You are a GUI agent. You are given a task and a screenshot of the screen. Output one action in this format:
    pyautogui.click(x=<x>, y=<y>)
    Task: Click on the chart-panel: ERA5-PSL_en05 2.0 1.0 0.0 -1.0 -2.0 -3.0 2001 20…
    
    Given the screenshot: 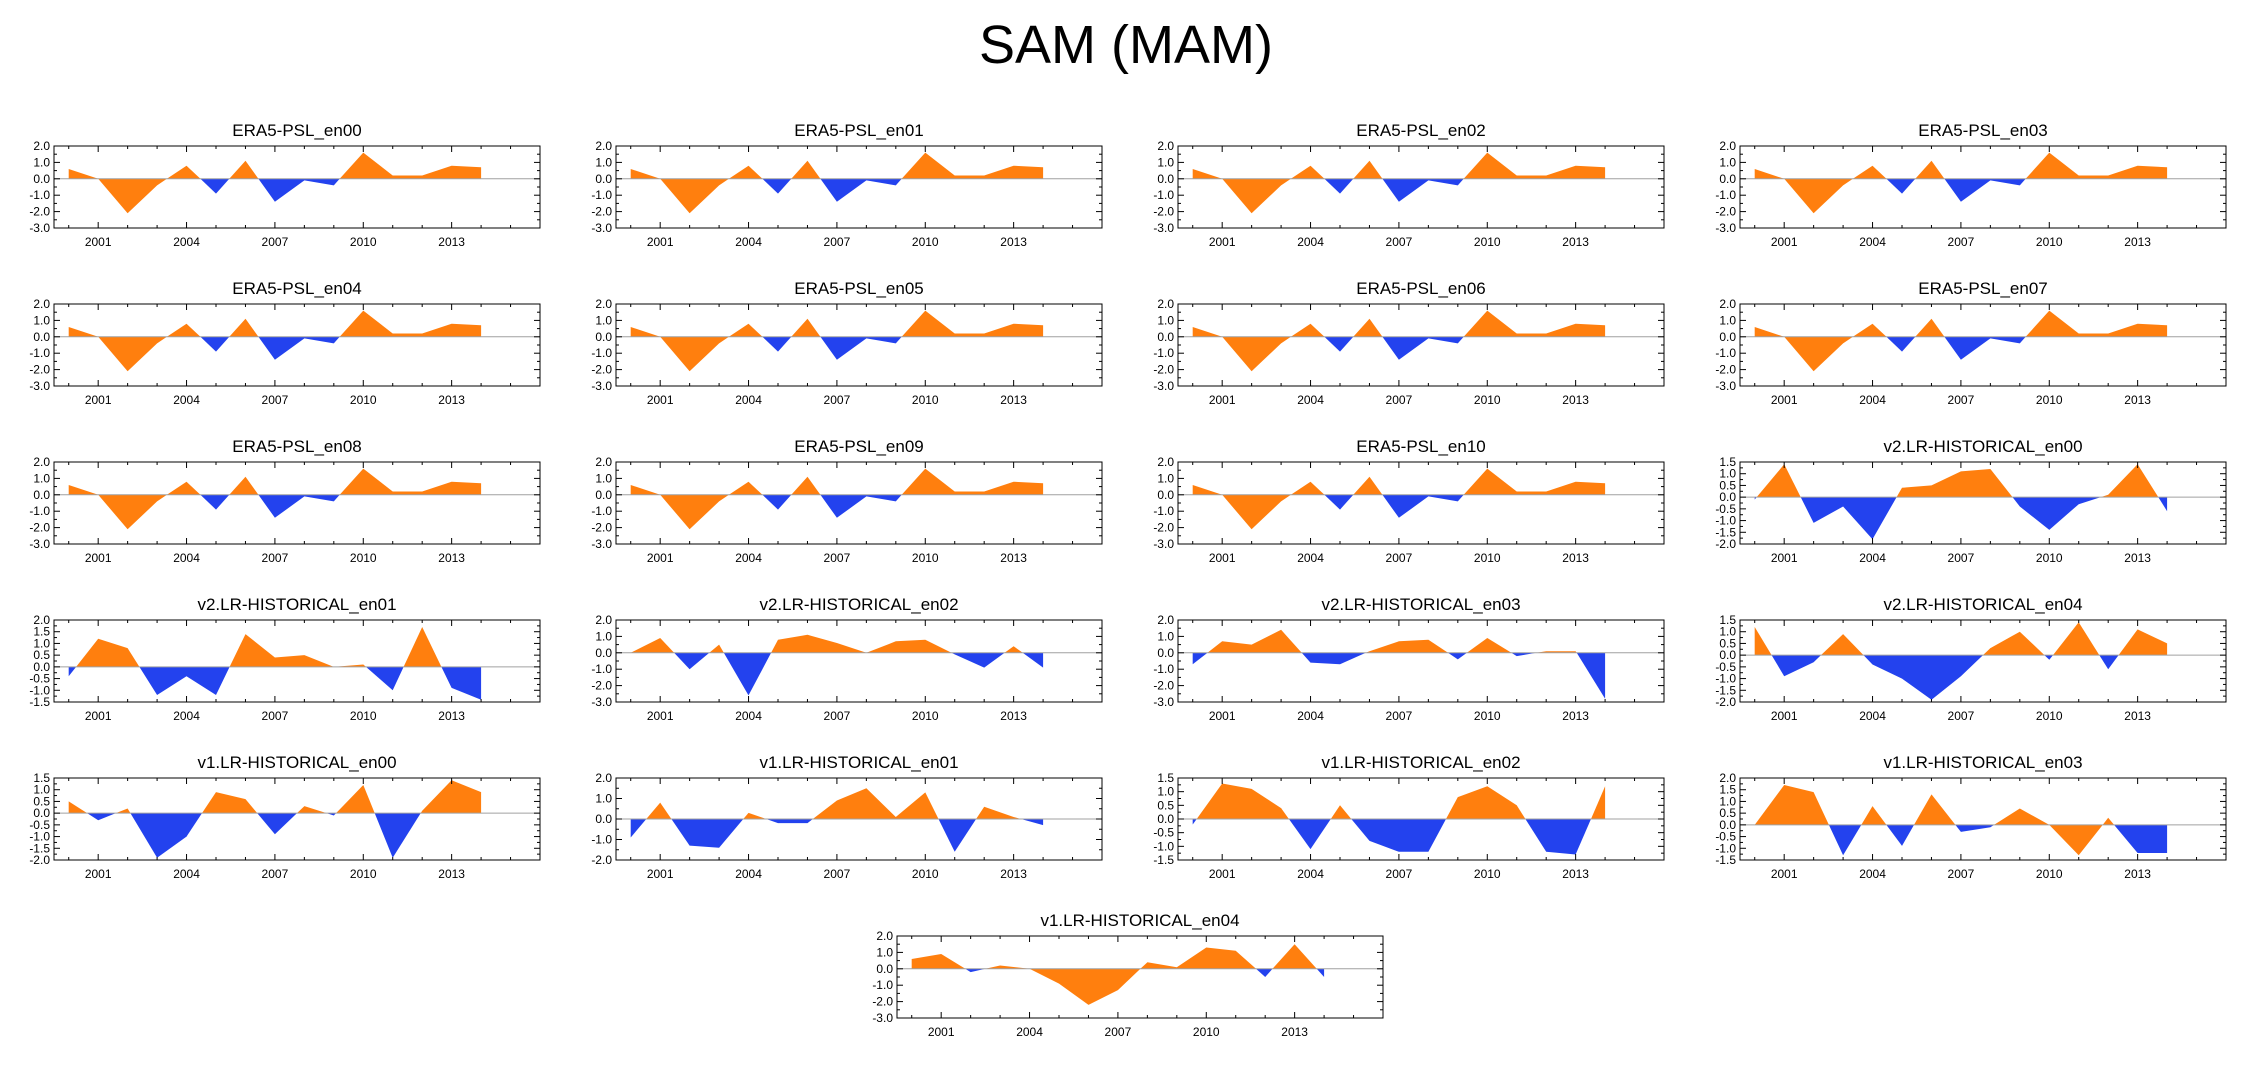 What is the action you would take?
    pyautogui.click(x=847, y=343)
    